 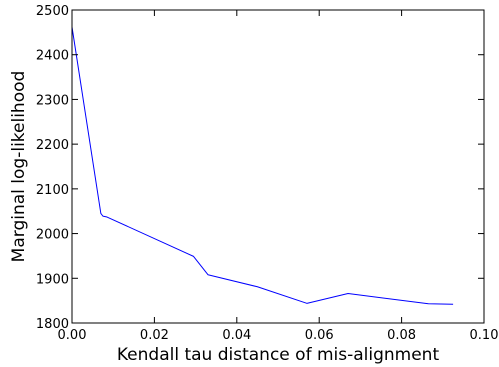 What do you see at coordinates (52, 190) in the screenshot?
I see `y-tick-label: 2100` at bounding box center [52, 190].